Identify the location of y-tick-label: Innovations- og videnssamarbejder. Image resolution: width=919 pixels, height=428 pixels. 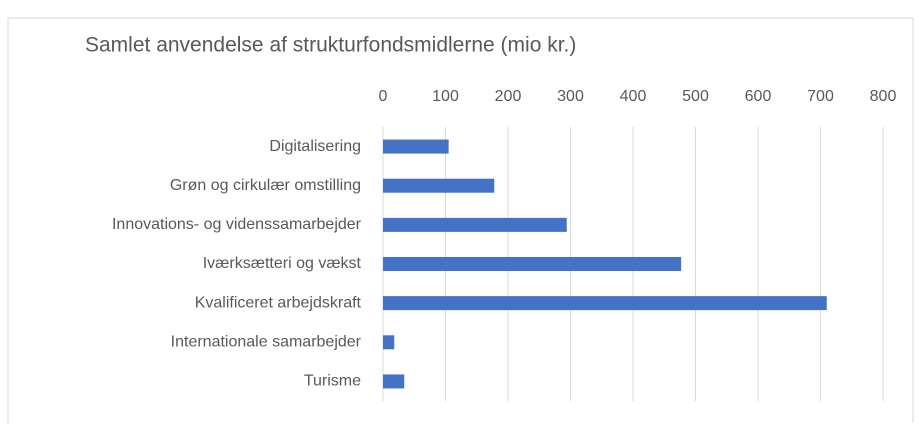
(237, 224).